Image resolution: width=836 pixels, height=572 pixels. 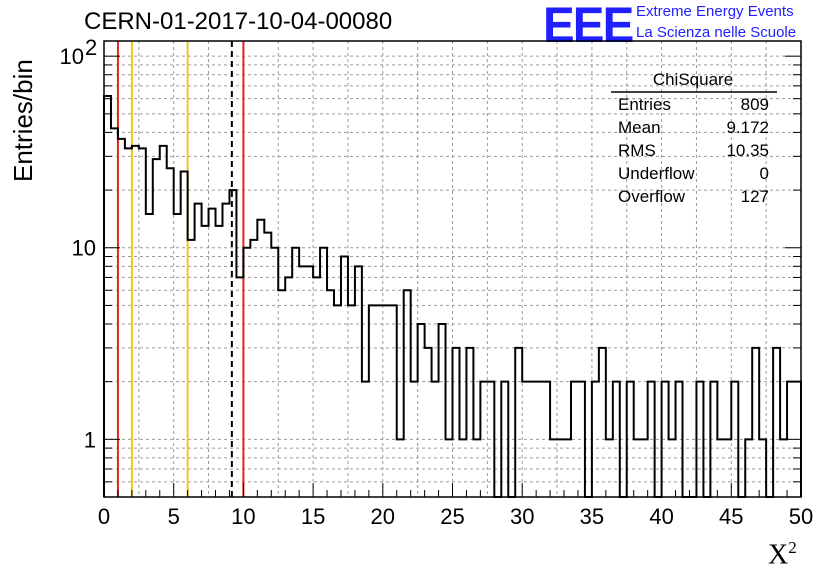 I want to click on stats-label: Entries, so click(x=644, y=104).